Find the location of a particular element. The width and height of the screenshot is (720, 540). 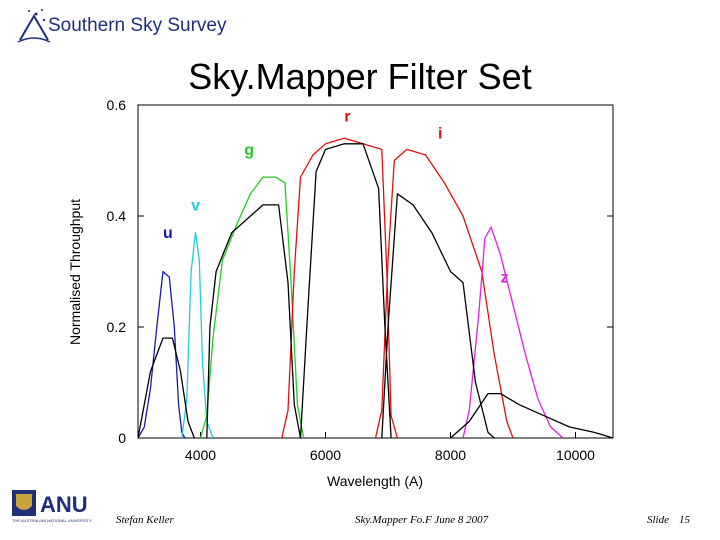

series-line-i is located at coordinates (444, 293).